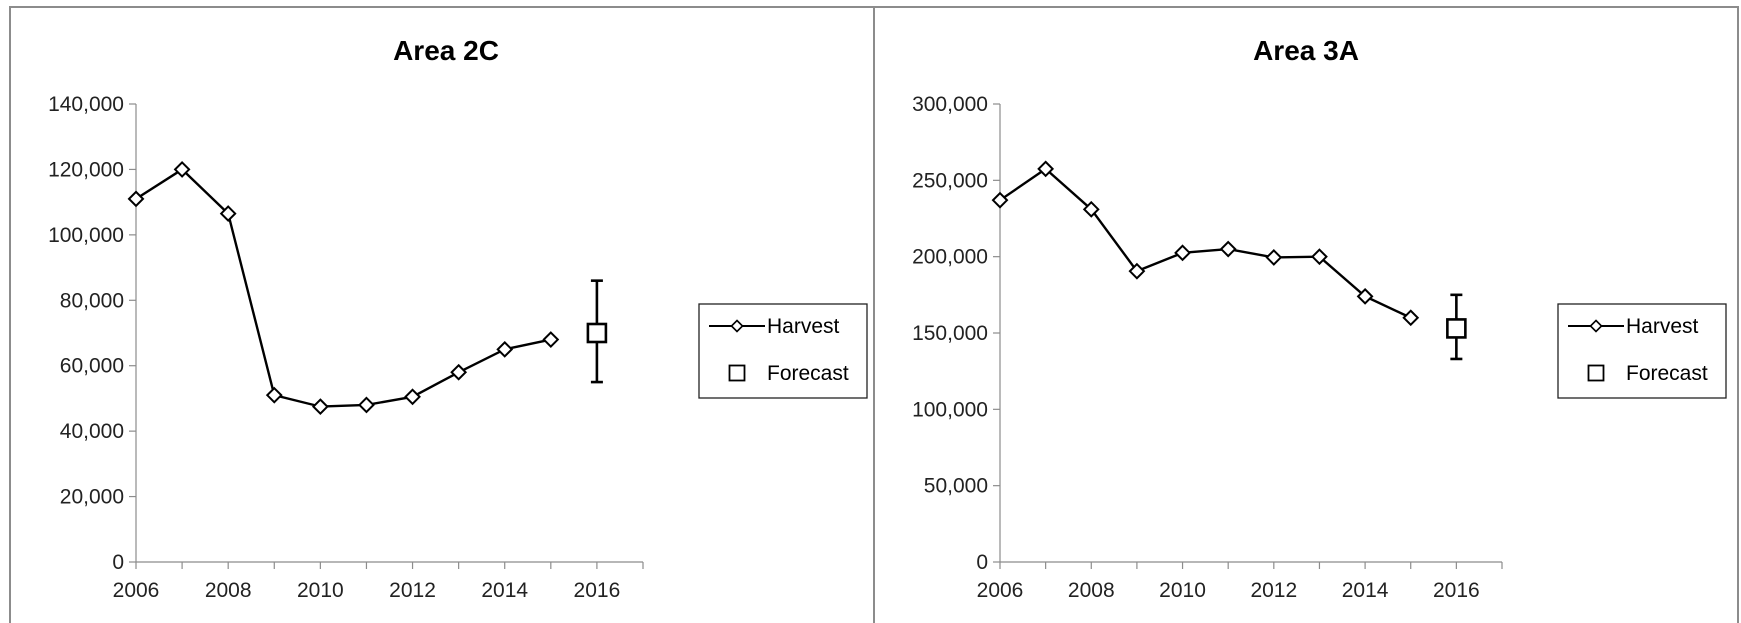 This screenshot has height=623, width=1741. Describe the element at coordinates (92, 300) in the screenshot. I see `y-tick-label: 80,000` at that location.